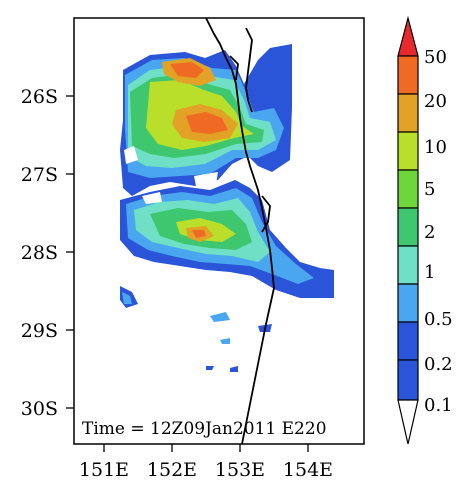  Describe the element at coordinates (408, 380) in the screenshot. I see `colorbar-band-0.1-0.1b` at that location.